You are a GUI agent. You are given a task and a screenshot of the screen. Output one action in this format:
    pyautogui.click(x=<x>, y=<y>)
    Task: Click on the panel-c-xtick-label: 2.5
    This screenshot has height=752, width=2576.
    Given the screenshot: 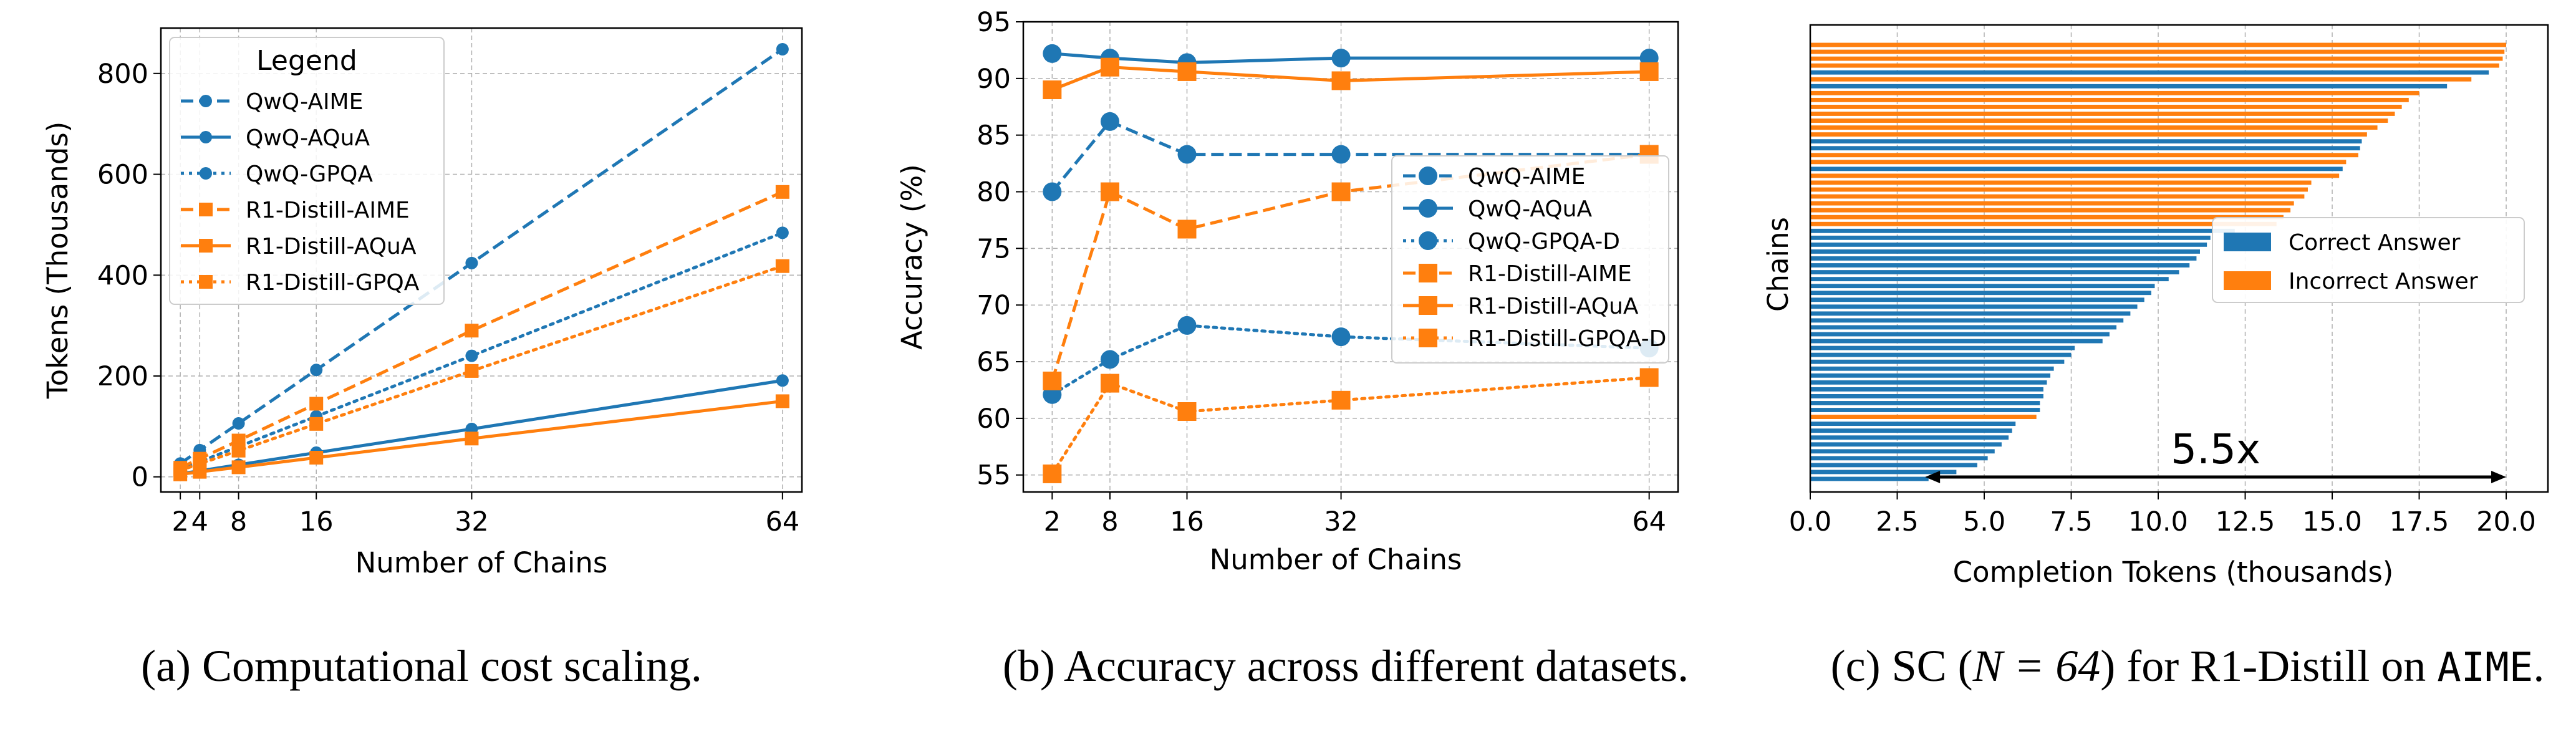 What is the action you would take?
    pyautogui.click(x=1897, y=522)
    